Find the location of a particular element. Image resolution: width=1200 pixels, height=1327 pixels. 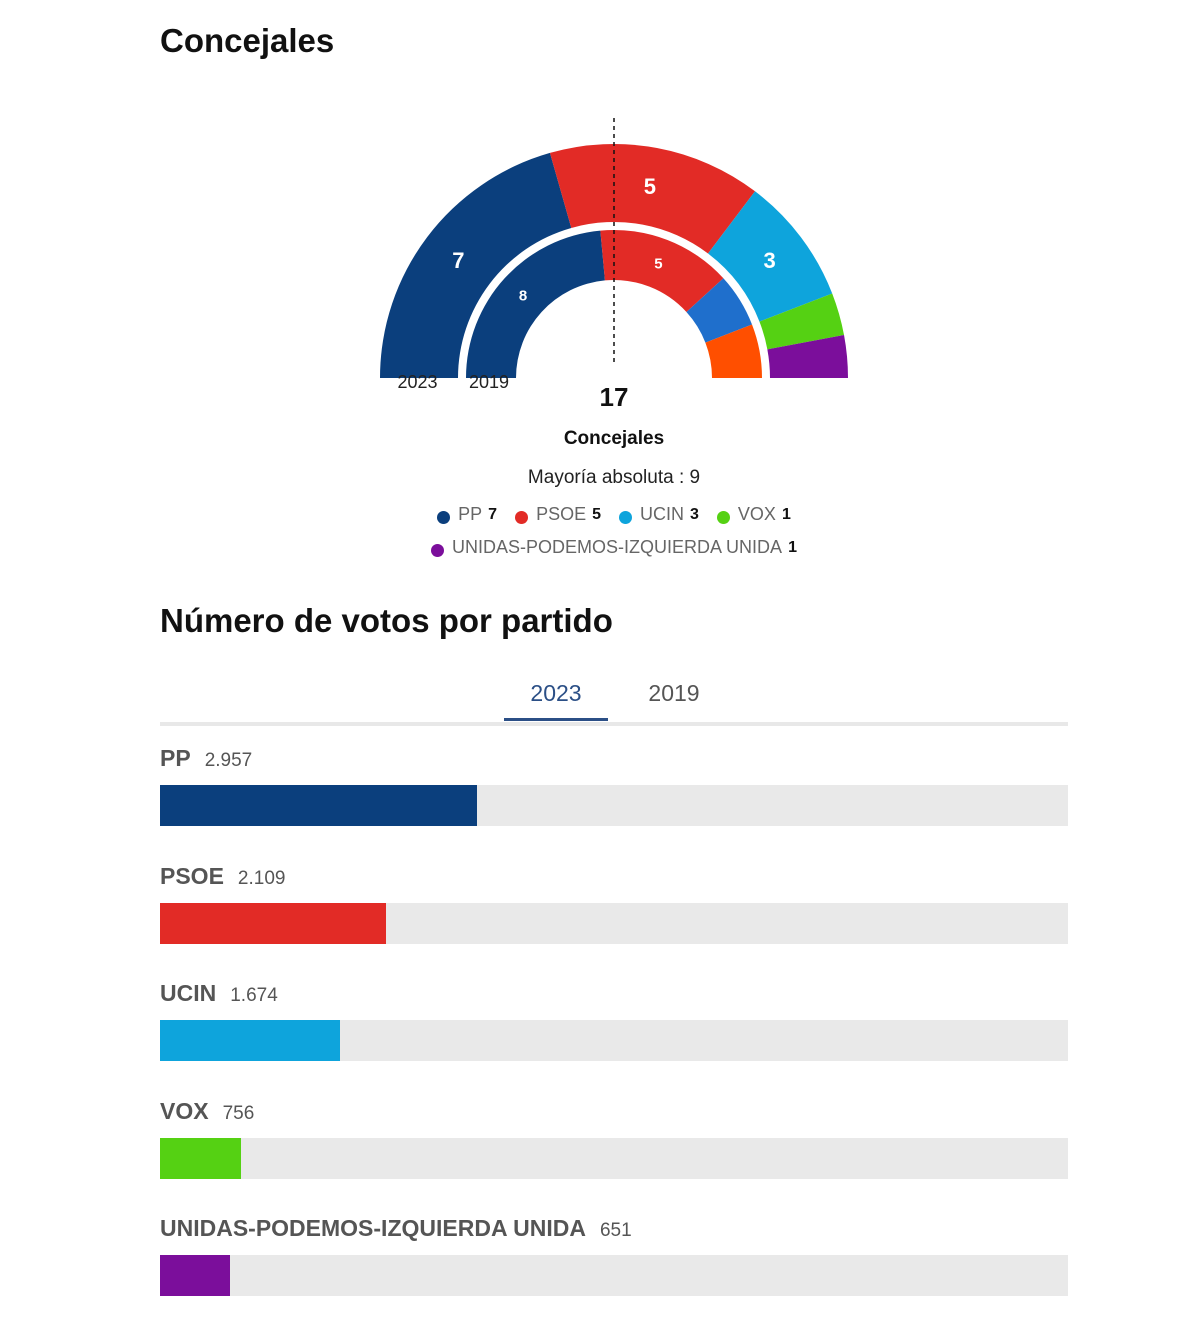

tab-2023: 2023 is located at coordinates (556, 700).